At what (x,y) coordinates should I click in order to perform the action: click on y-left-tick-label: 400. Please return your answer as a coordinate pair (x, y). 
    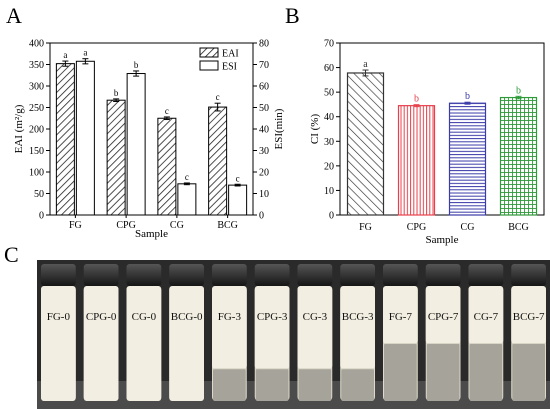
    Looking at the image, I should click on (36, 44).